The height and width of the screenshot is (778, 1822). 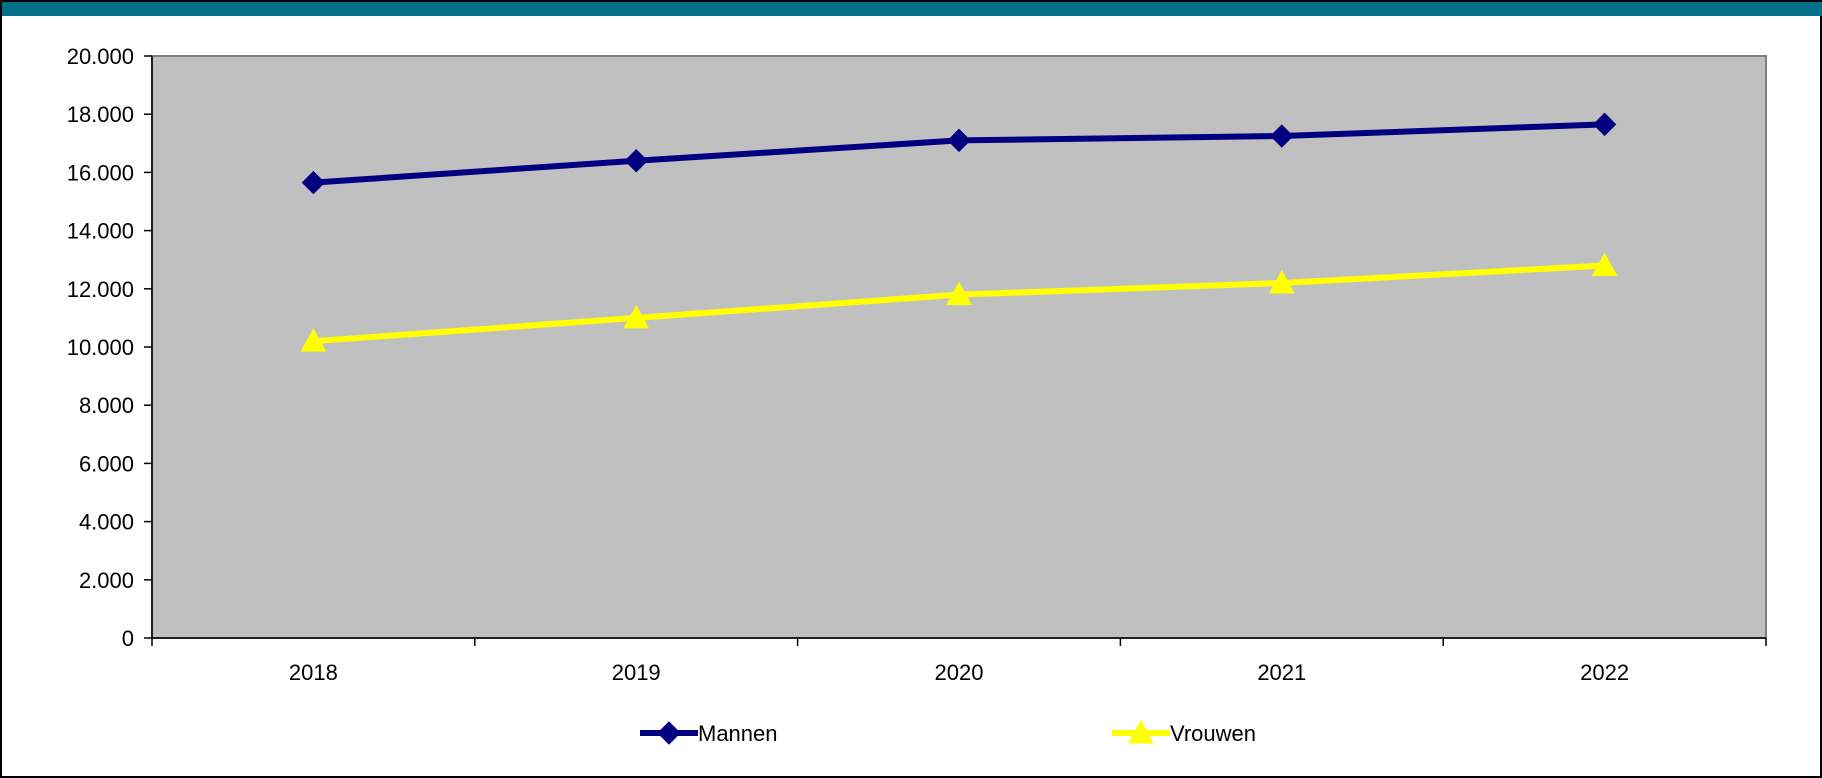 I want to click on legend: Mannen Vrouwen, so click(x=948, y=732).